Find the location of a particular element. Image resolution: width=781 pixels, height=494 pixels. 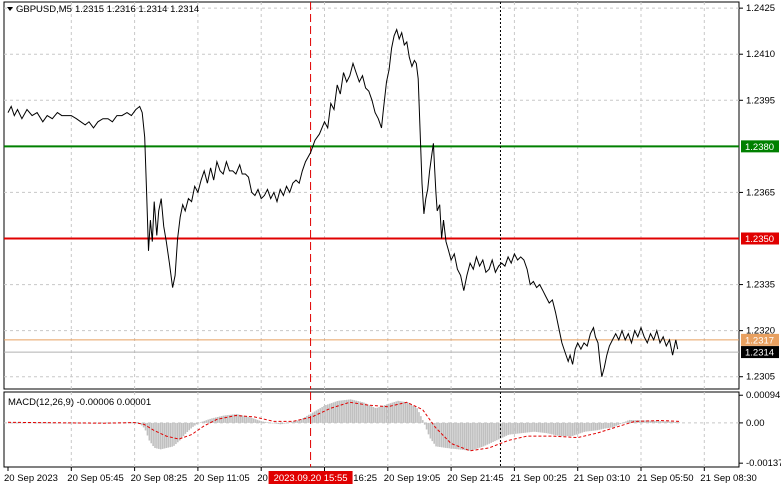

chart-menu-triangle-icon is located at coordinates (10, 9).